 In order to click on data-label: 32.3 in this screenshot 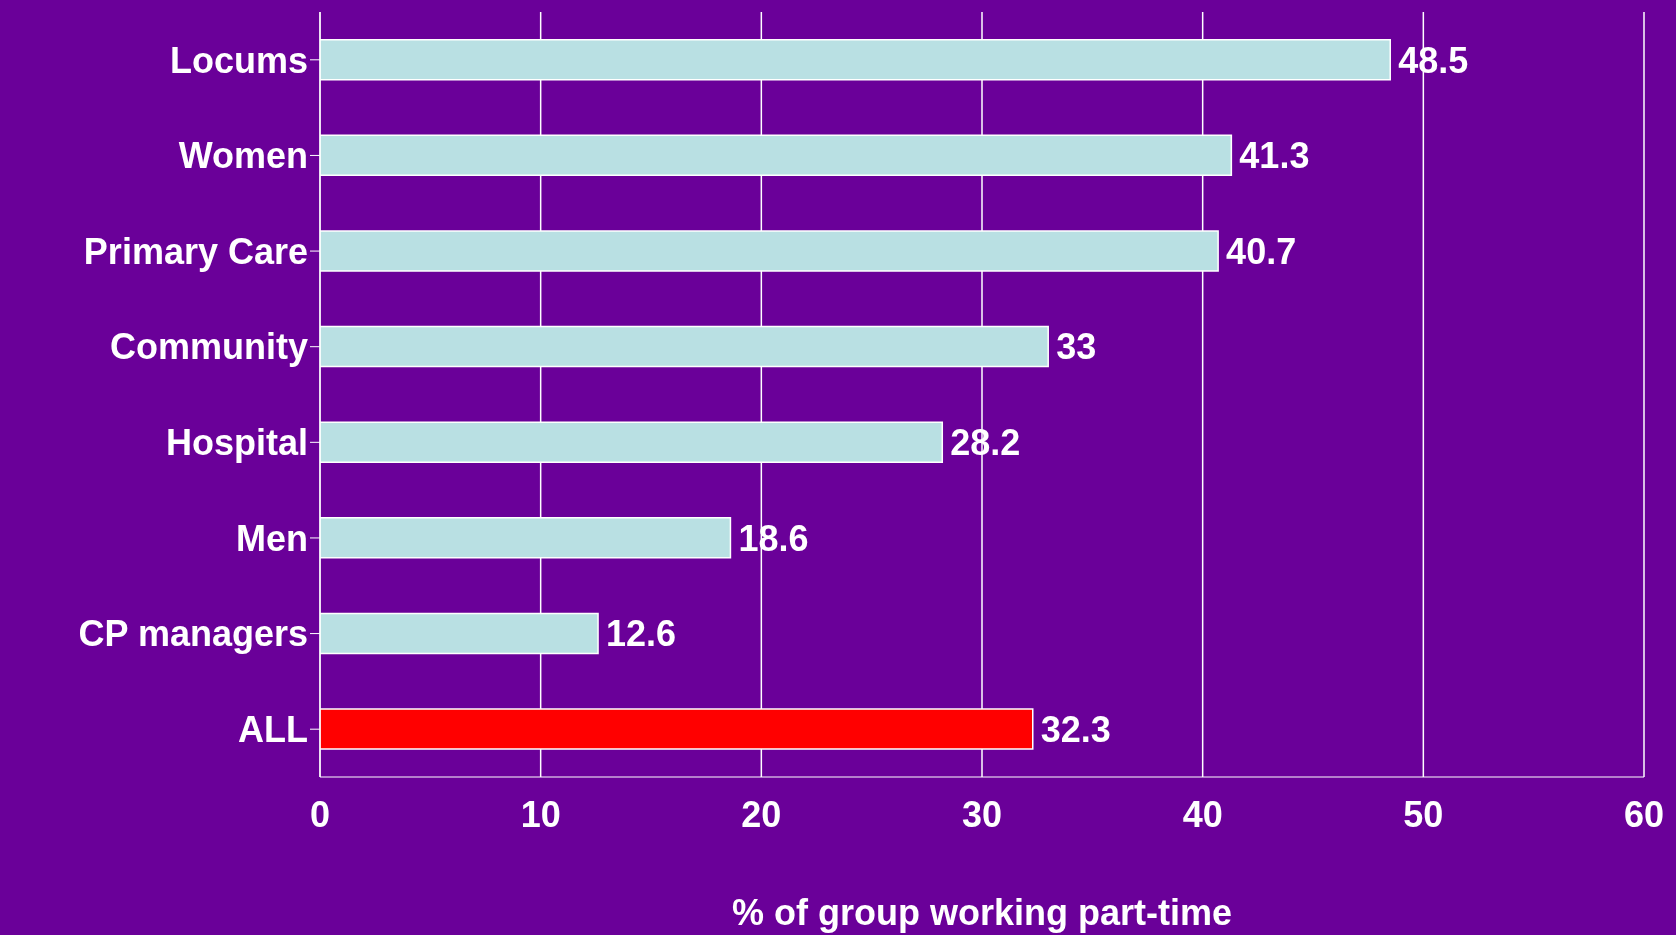, I will do `click(1075, 729)`.